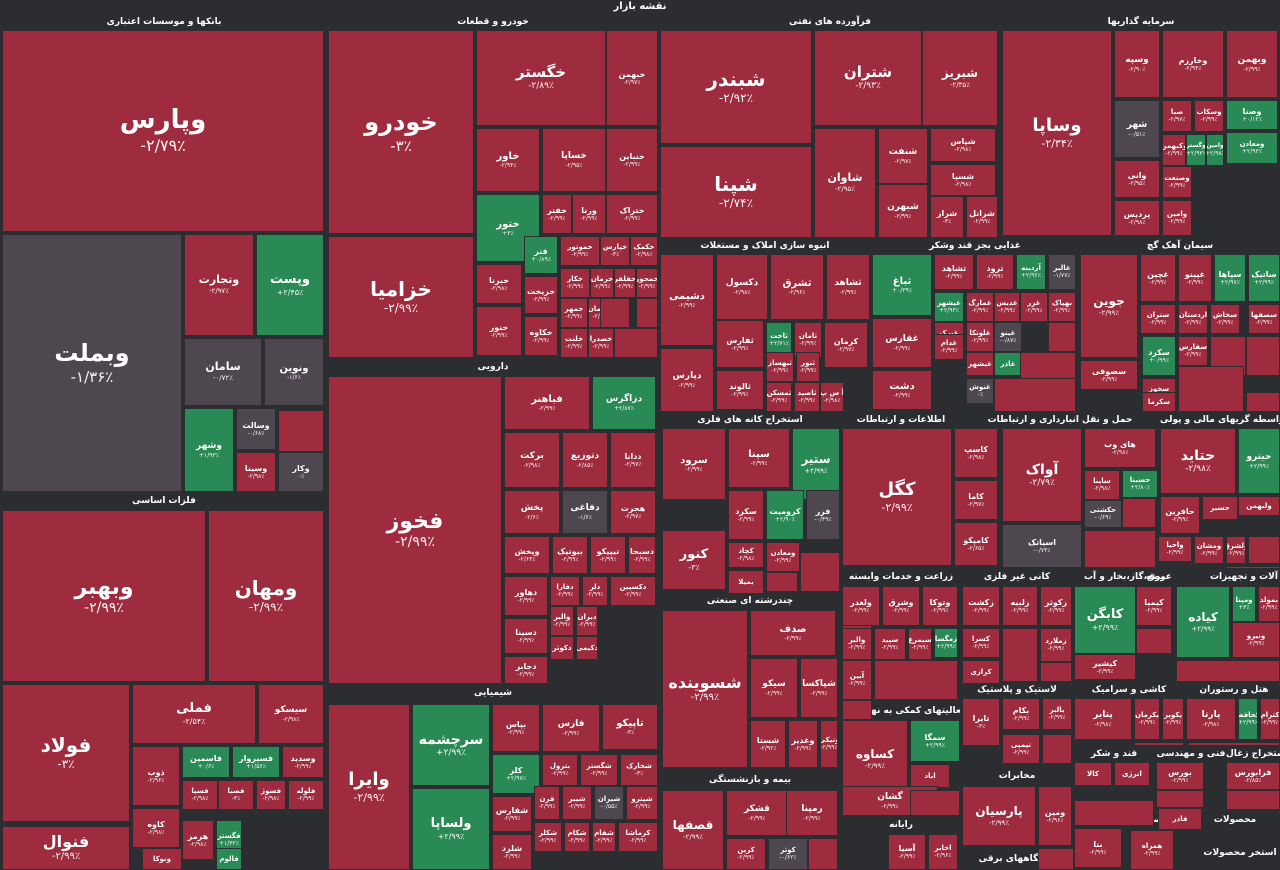  What do you see at coordinates (1105, 667) in the screenshot?
I see `stock-tile: کیشیر -۲/۹۹٪` at bounding box center [1105, 667].